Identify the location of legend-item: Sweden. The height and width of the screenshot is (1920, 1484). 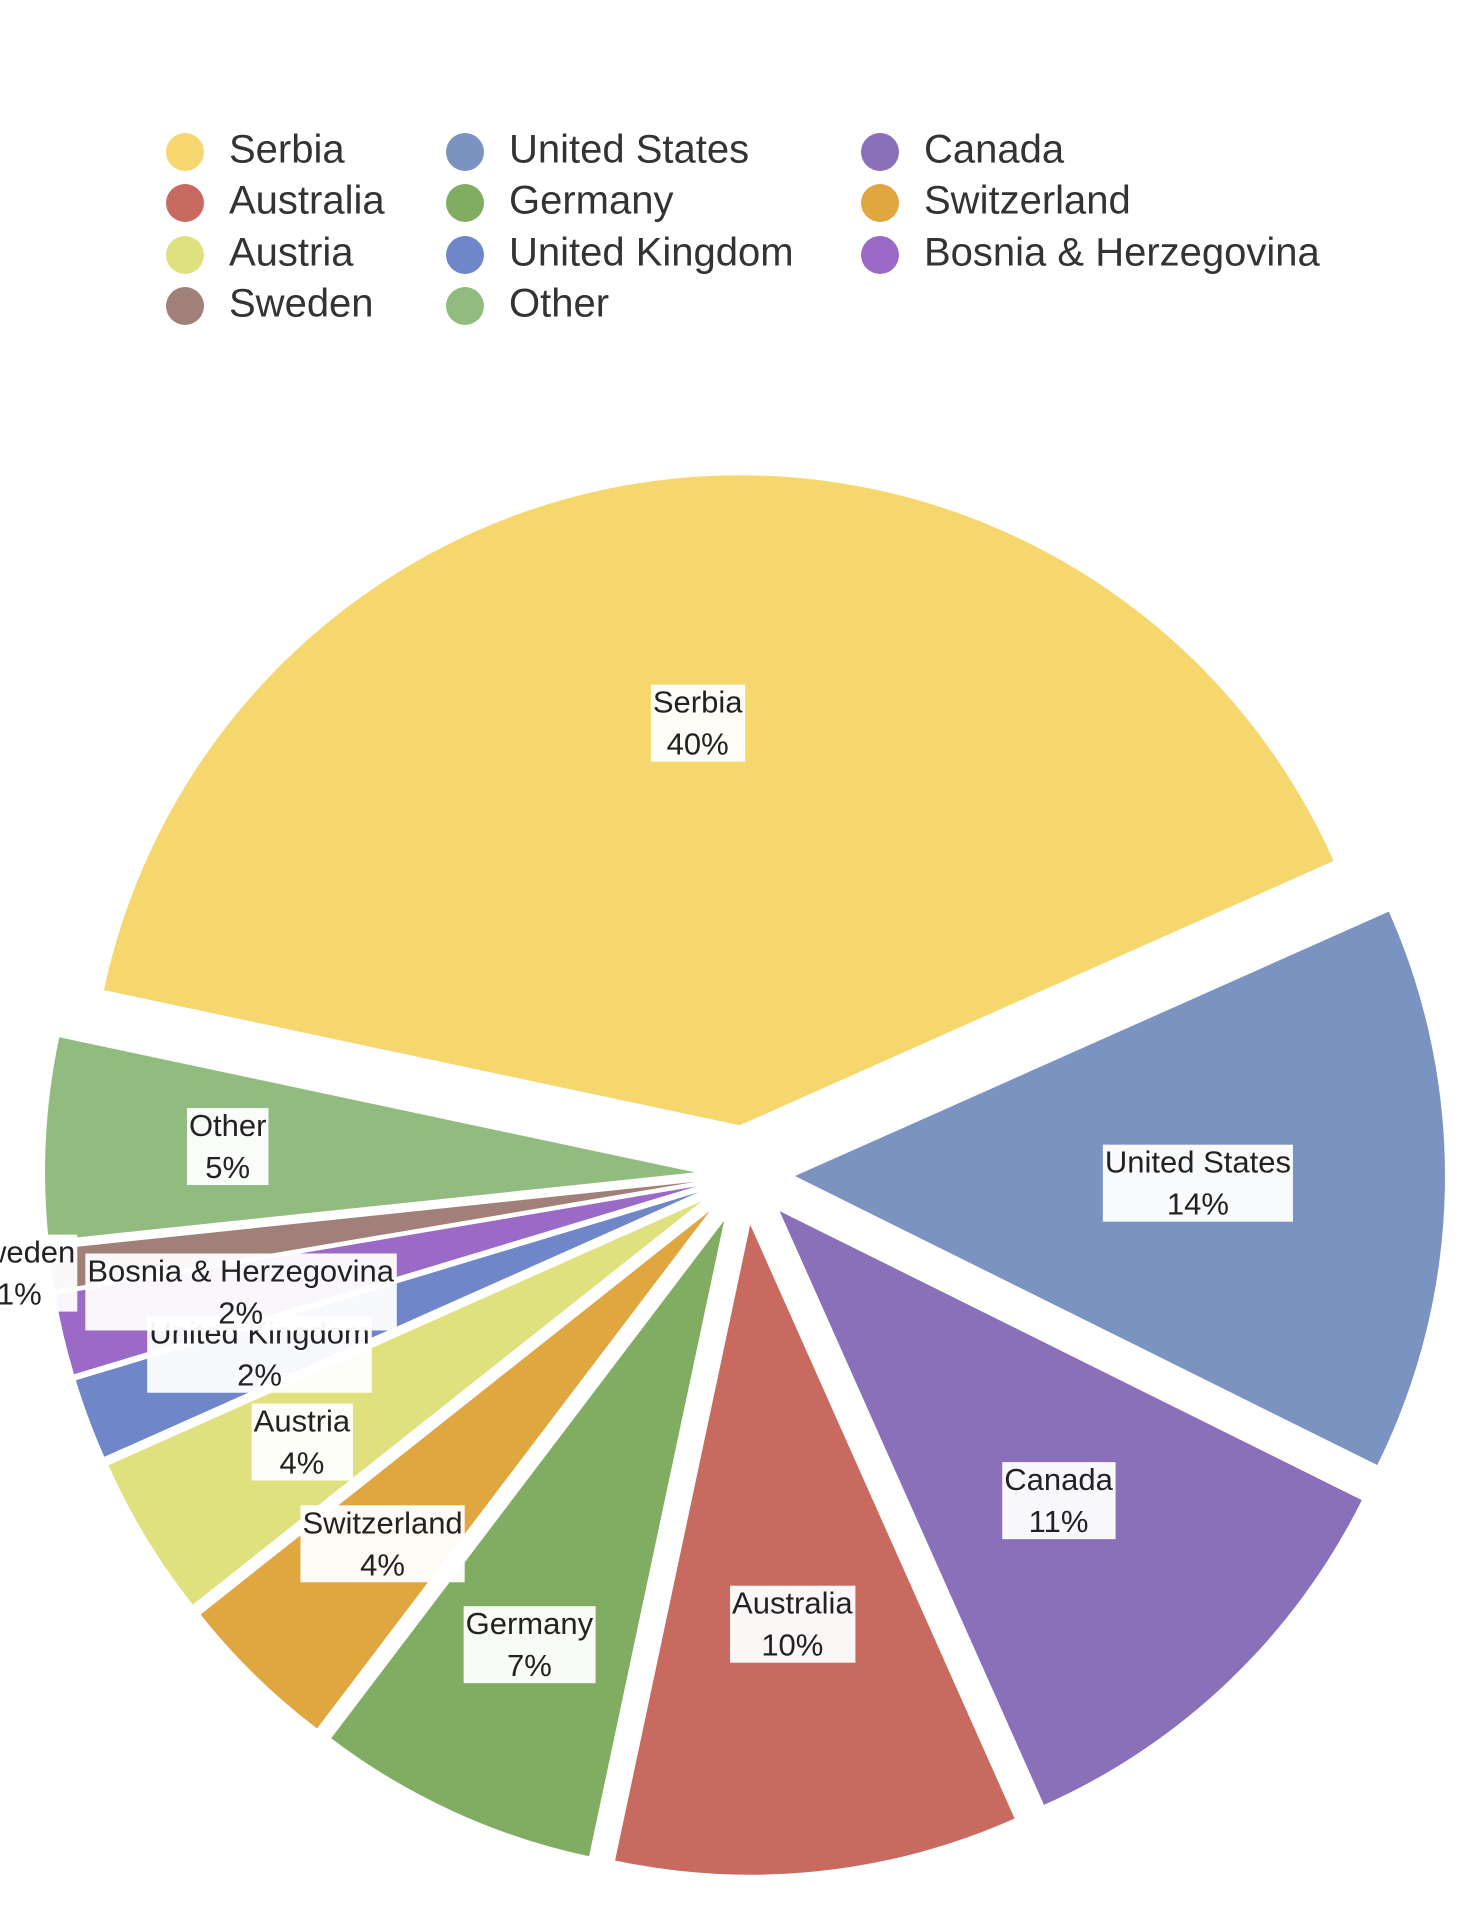
(270, 304).